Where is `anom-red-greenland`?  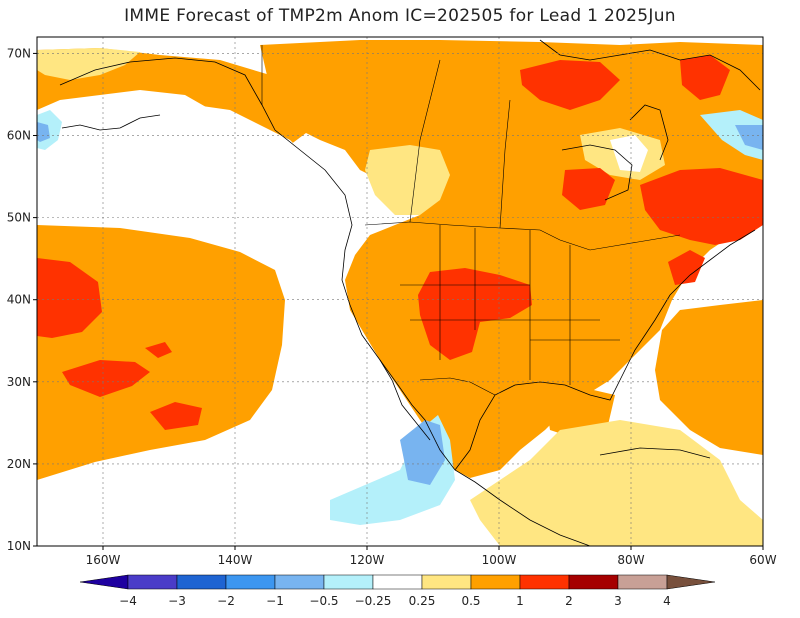
anom-red-greenland is located at coordinates (705, 77).